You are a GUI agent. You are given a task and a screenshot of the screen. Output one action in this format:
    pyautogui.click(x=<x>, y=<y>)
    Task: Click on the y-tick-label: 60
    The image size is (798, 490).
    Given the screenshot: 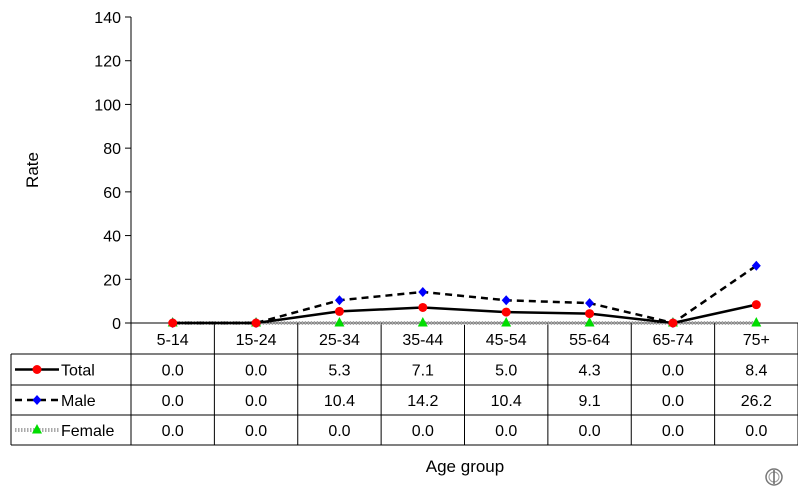 What is the action you would take?
    pyautogui.click(x=112, y=193)
    